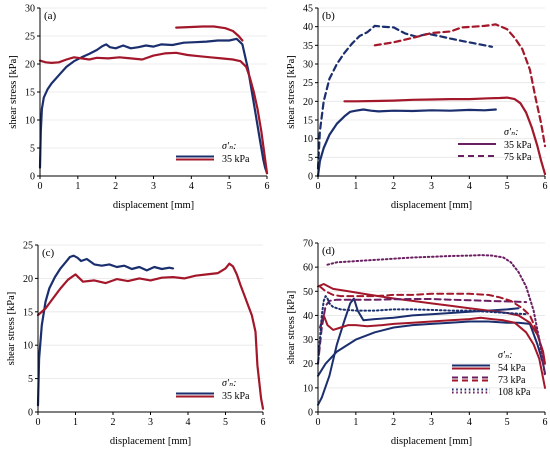 Image resolution: width=550 pixels, height=450 pixels. What do you see at coordinates (308, 244) in the screenshot?
I see `y-tick-label: 70` at bounding box center [308, 244].